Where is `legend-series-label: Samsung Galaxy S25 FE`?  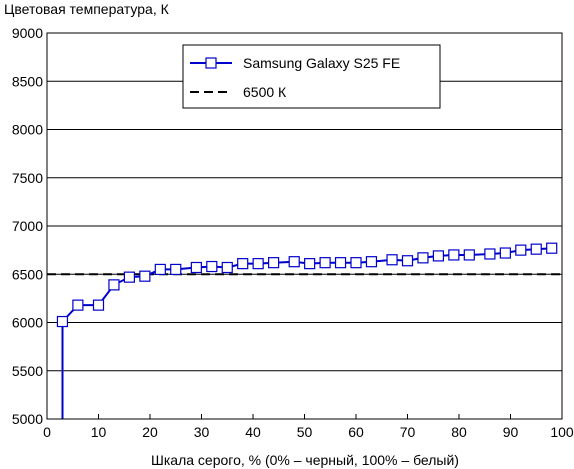 legend-series-label: Samsung Galaxy S25 FE is located at coordinates (321, 63).